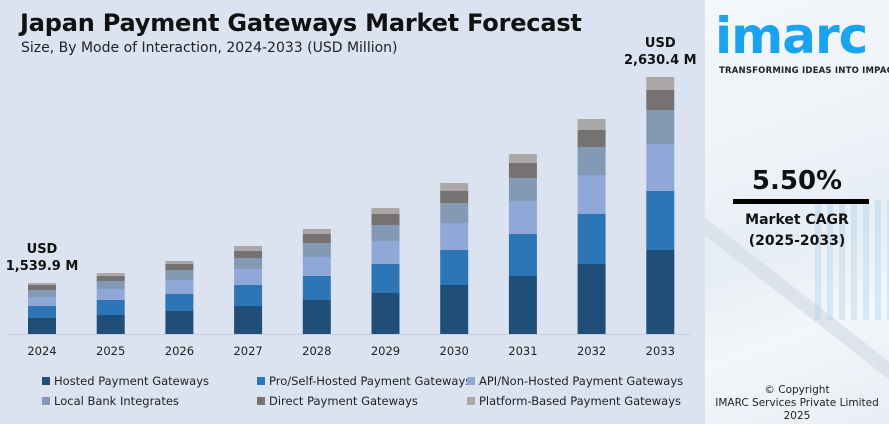 Image resolution: width=889 pixels, height=424 pixels. Describe the element at coordinates (804, 71) in the screenshot. I see `logo-tagline: TRANSFORMING IDEAS INTO IMPACT` at that location.